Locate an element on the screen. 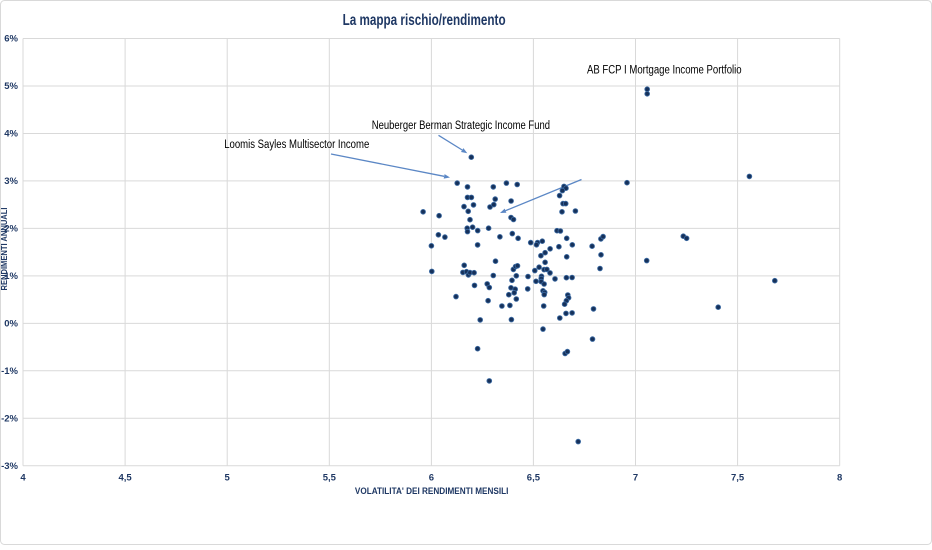 The height and width of the screenshot is (550, 932). svg-text: 1% is located at coordinates (11, 276).